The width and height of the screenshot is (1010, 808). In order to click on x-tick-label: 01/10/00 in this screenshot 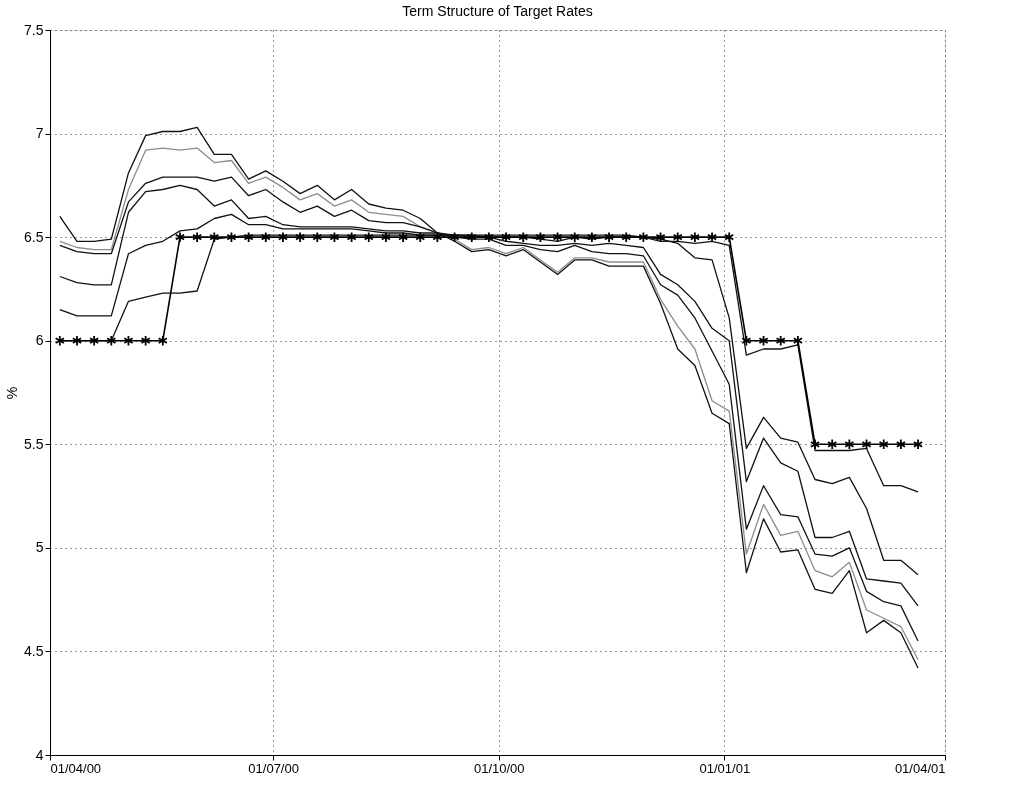, I will do `click(499, 768)`.